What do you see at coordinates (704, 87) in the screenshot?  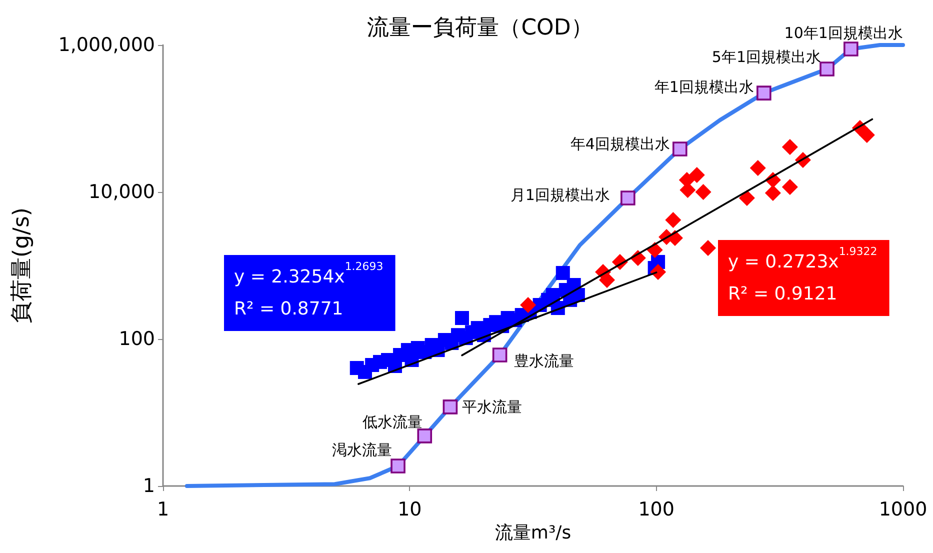 I see `annotation: 年1回規模出水` at bounding box center [704, 87].